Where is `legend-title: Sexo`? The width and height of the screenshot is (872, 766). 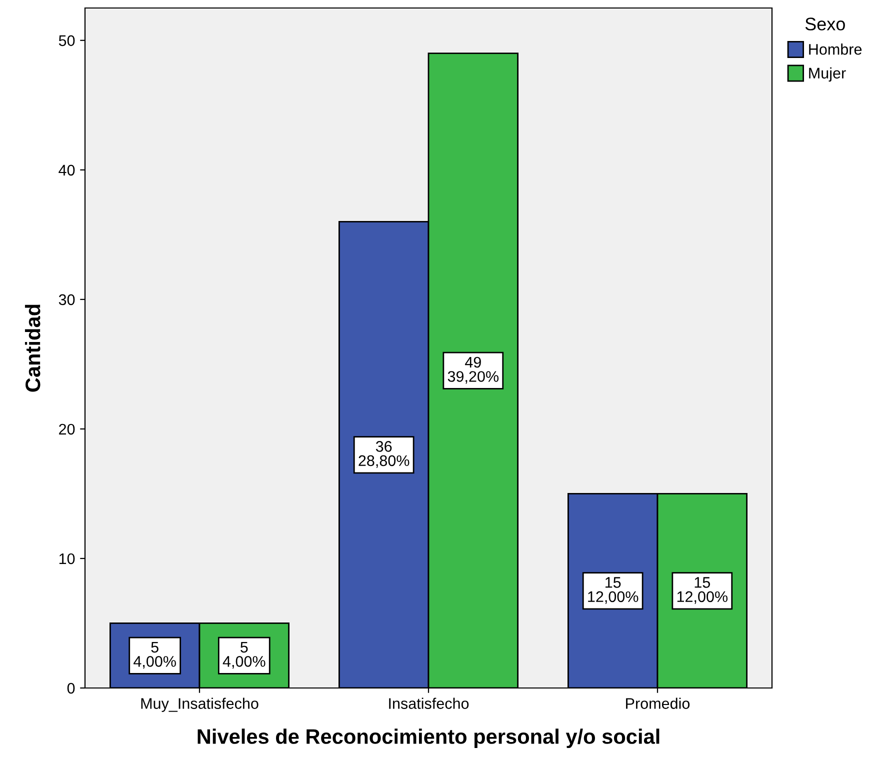 legend-title: Sexo is located at coordinates (825, 24).